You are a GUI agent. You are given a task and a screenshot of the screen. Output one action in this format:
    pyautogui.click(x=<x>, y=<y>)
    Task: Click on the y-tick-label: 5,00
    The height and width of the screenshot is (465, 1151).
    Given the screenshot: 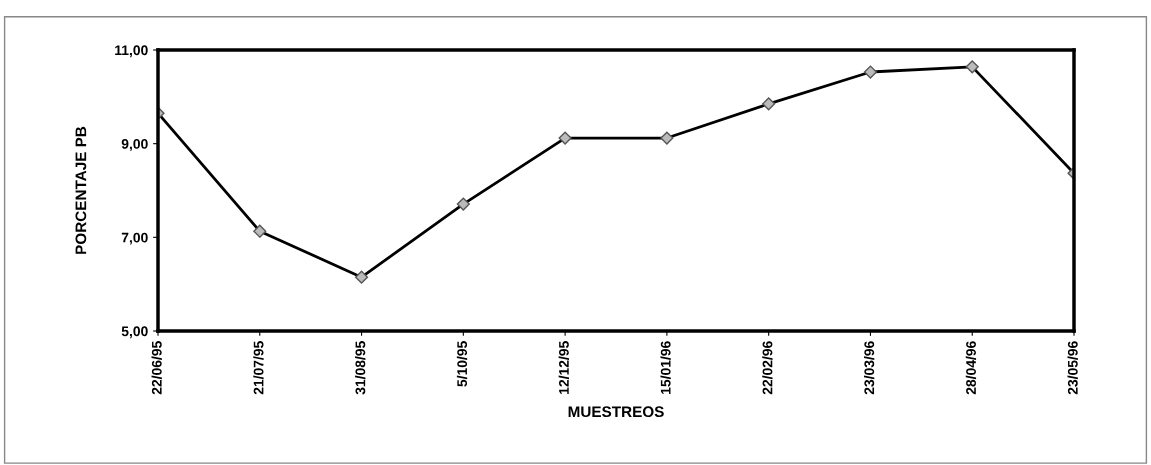 What is the action you would take?
    pyautogui.click(x=134, y=332)
    